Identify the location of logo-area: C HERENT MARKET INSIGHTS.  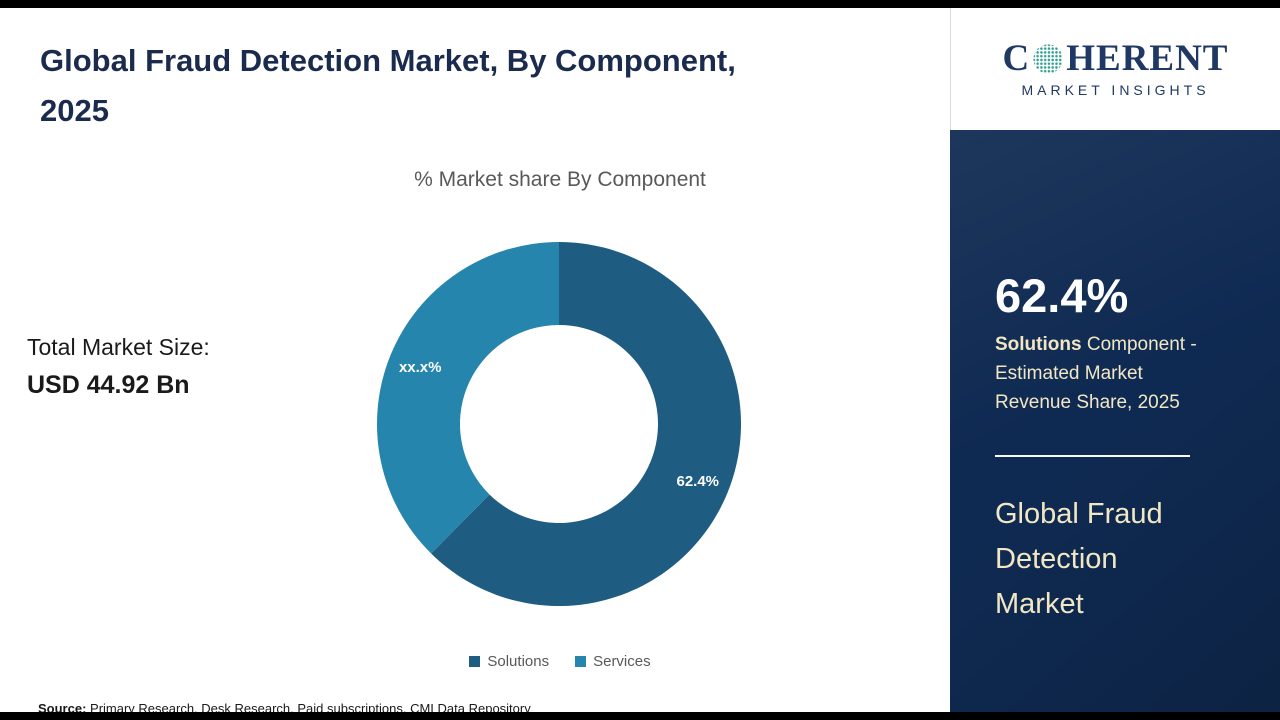
(1115, 69).